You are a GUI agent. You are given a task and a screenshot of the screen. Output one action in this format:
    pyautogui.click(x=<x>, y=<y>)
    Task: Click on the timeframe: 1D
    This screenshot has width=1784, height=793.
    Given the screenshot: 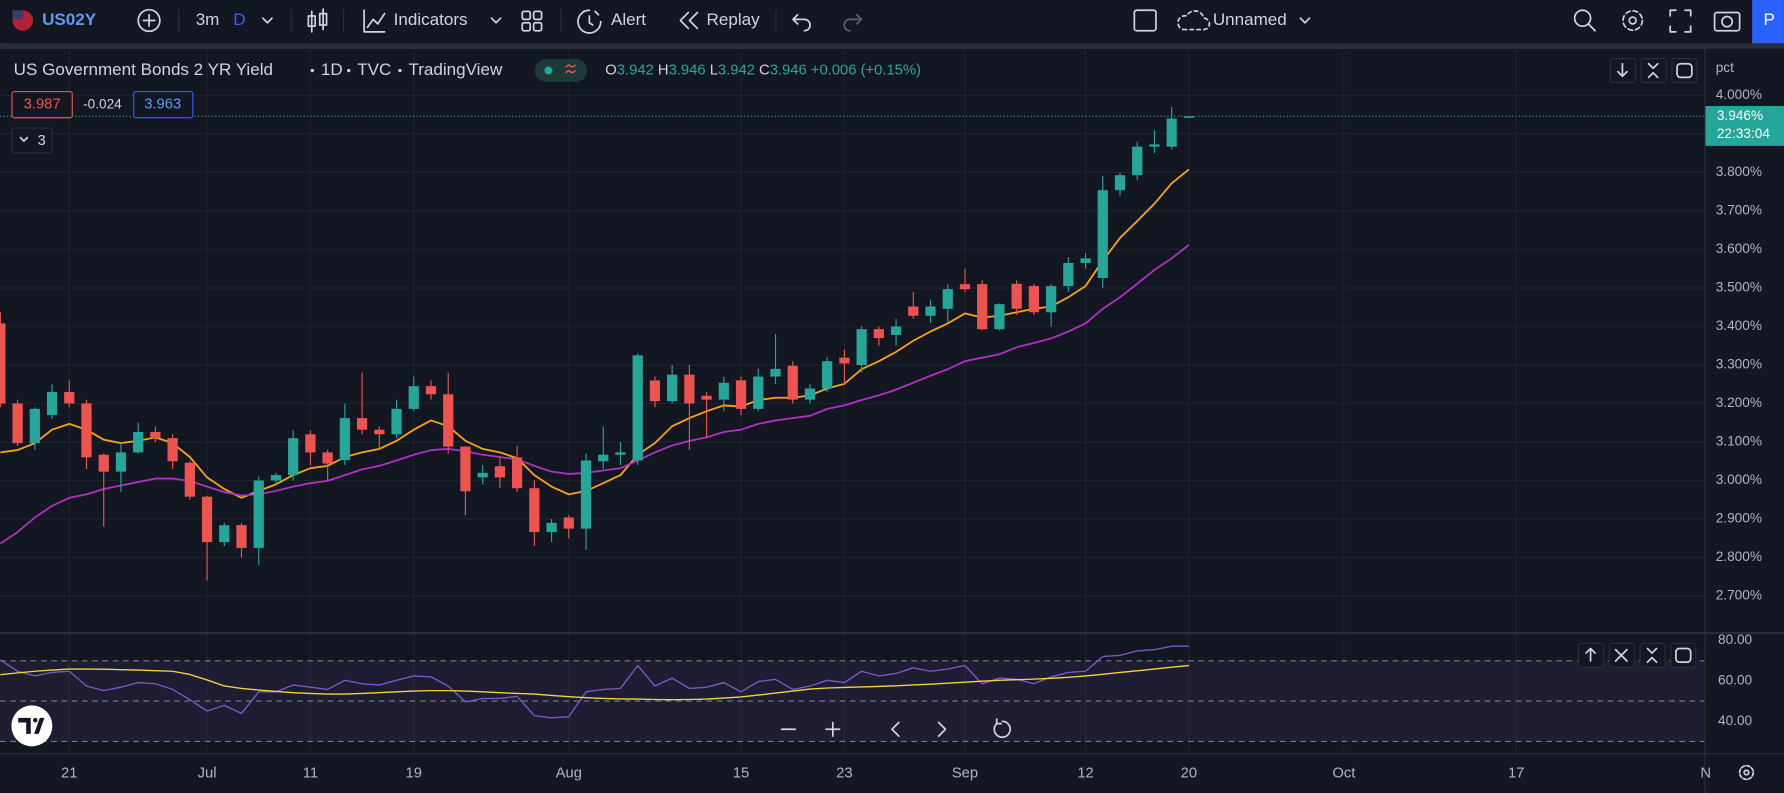 What is the action you would take?
    pyautogui.click(x=332, y=69)
    